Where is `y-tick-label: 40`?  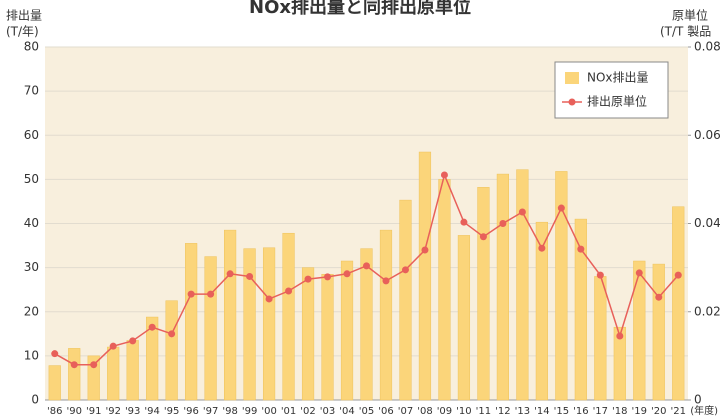
y-tick-label: 40 is located at coordinates (31, 223).